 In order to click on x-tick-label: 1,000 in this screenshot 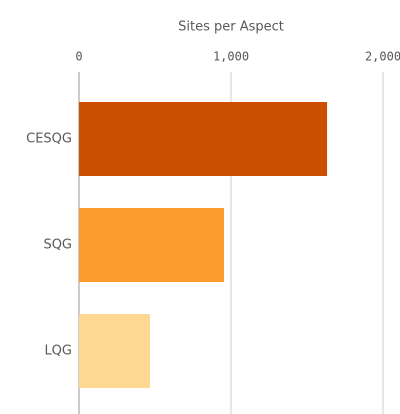, I will do `click(231, 57)`.